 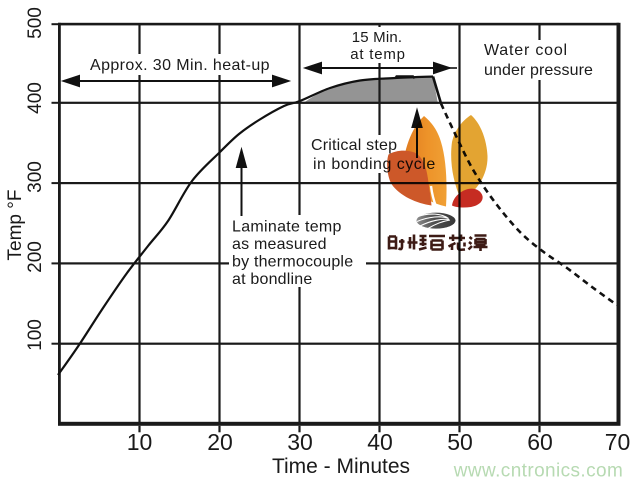 I want to click on svg-text: 300, so click(x=35, y=177).